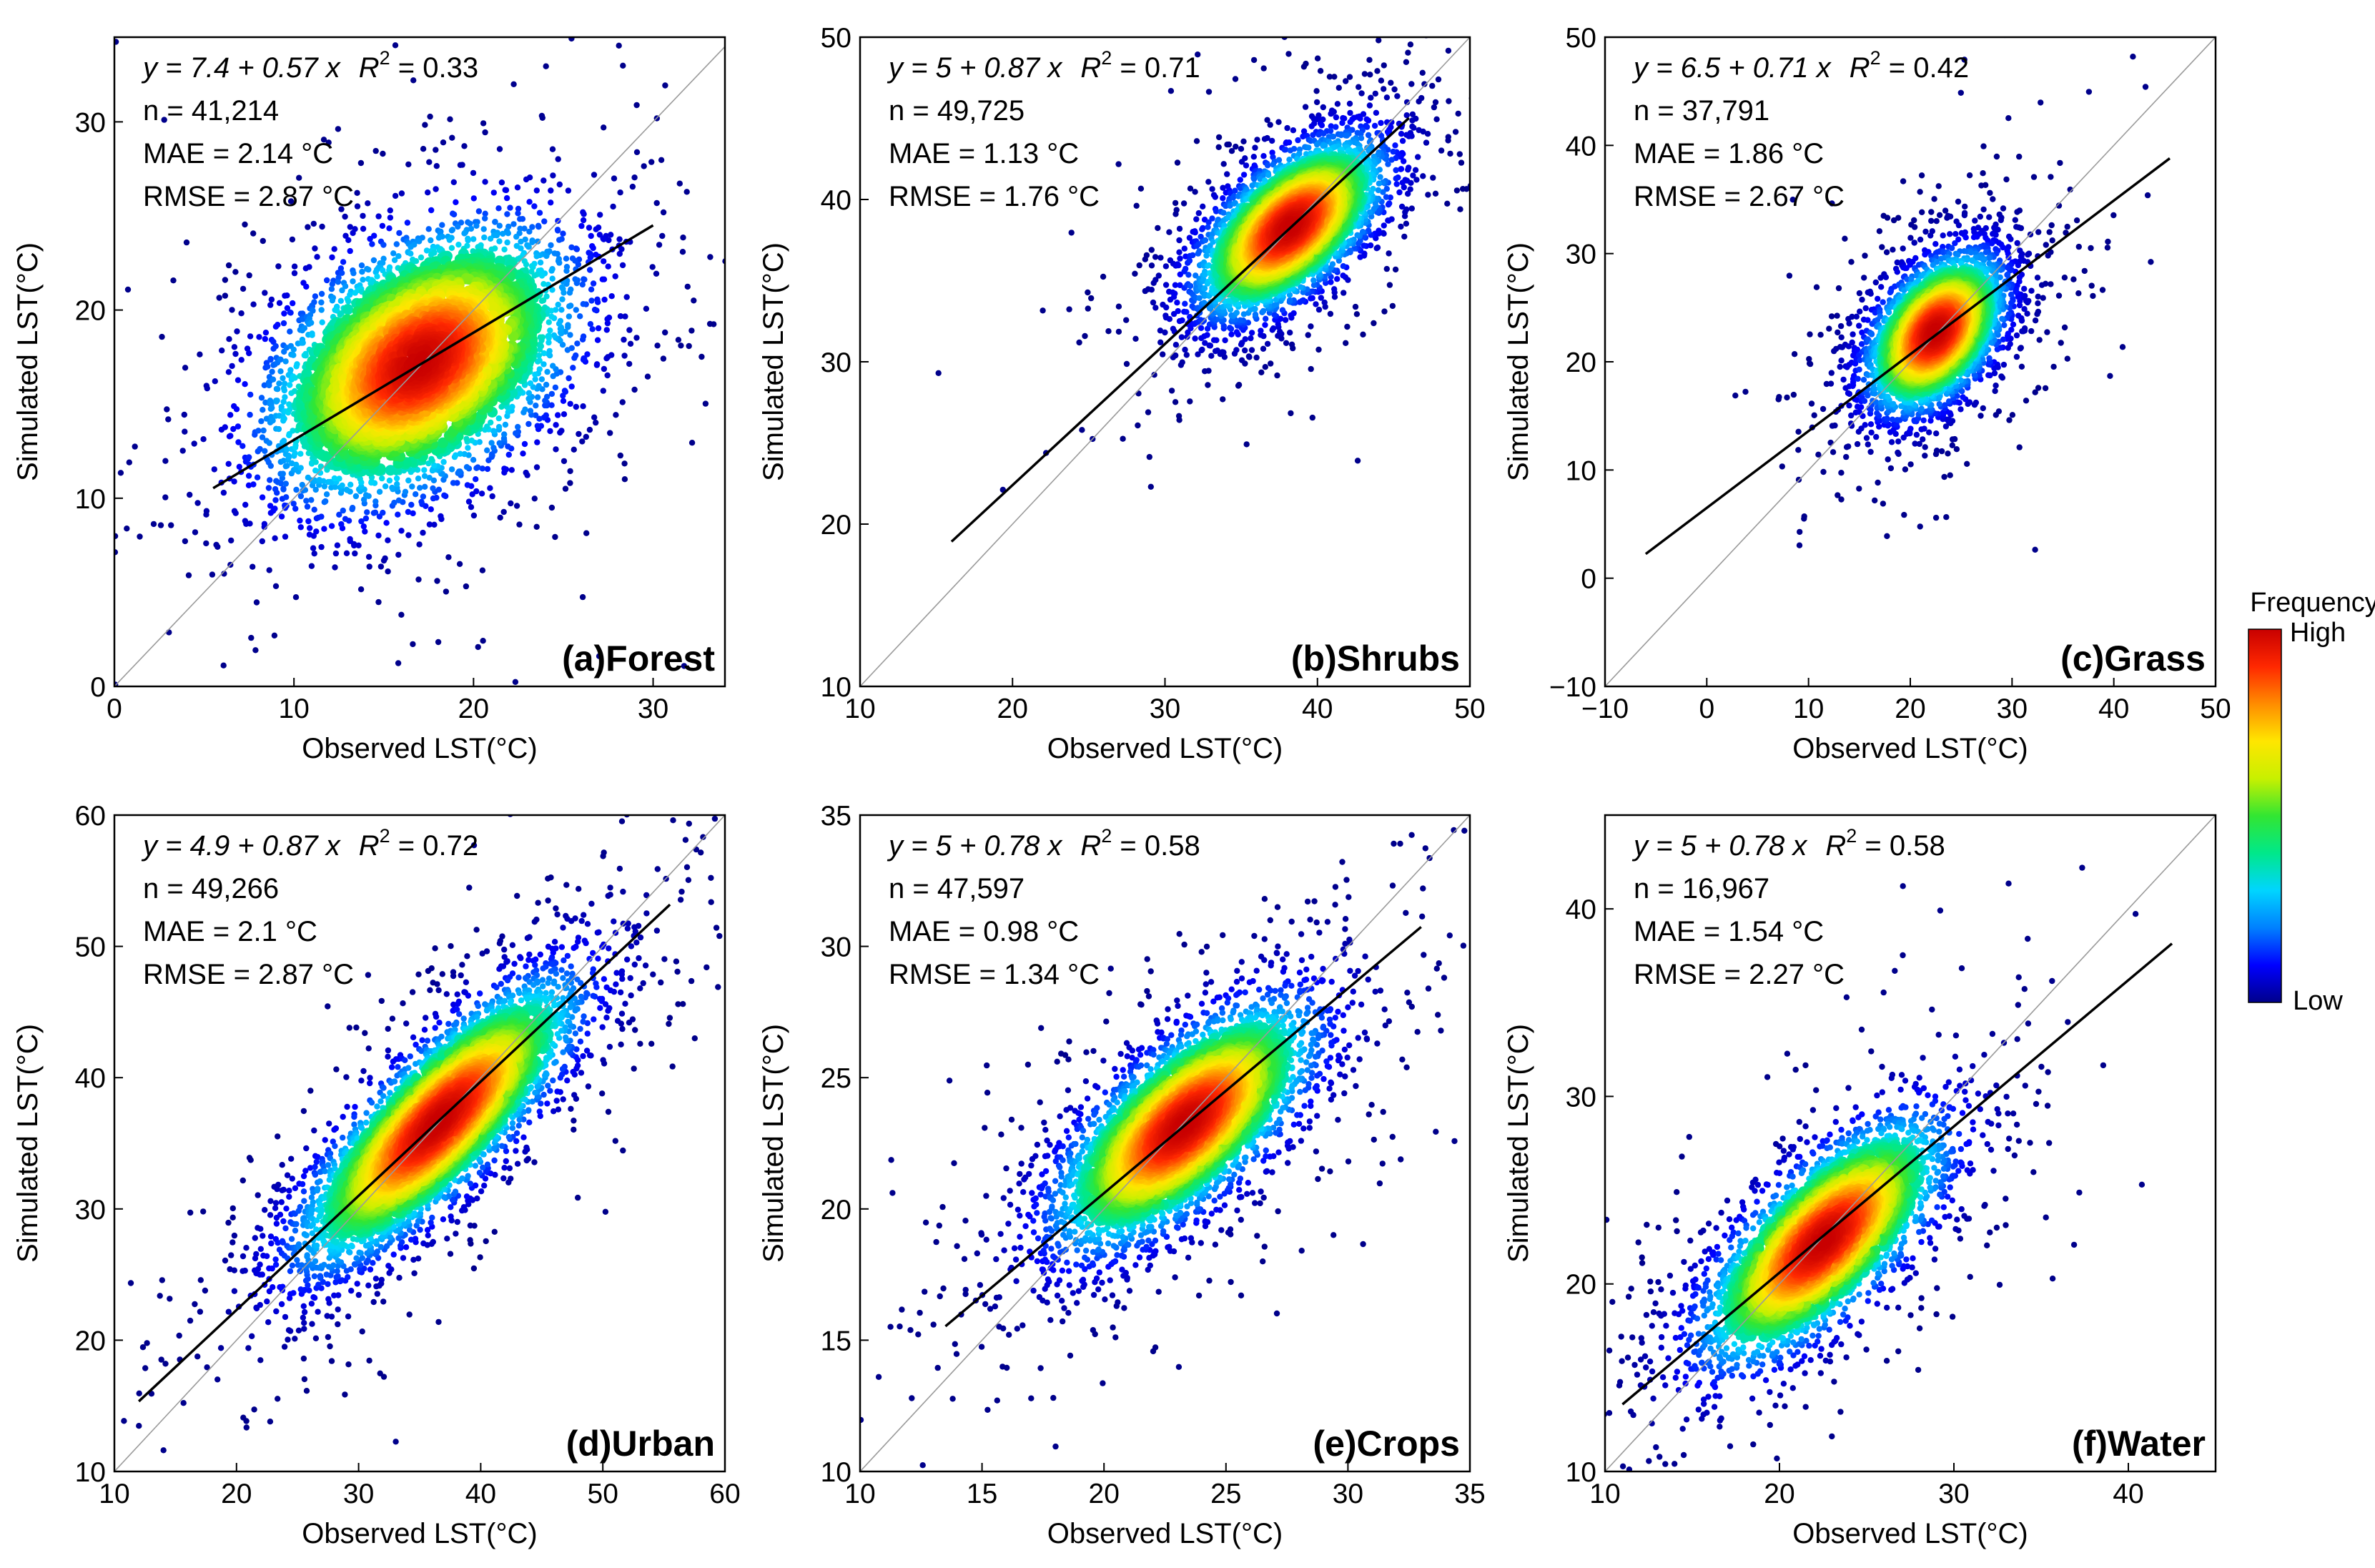 The image size is (2375, 1568). Describe the element at coordinates (238, 153) in the screenshot. I see `mae-value: MAE = 2.14 °C` at that location.